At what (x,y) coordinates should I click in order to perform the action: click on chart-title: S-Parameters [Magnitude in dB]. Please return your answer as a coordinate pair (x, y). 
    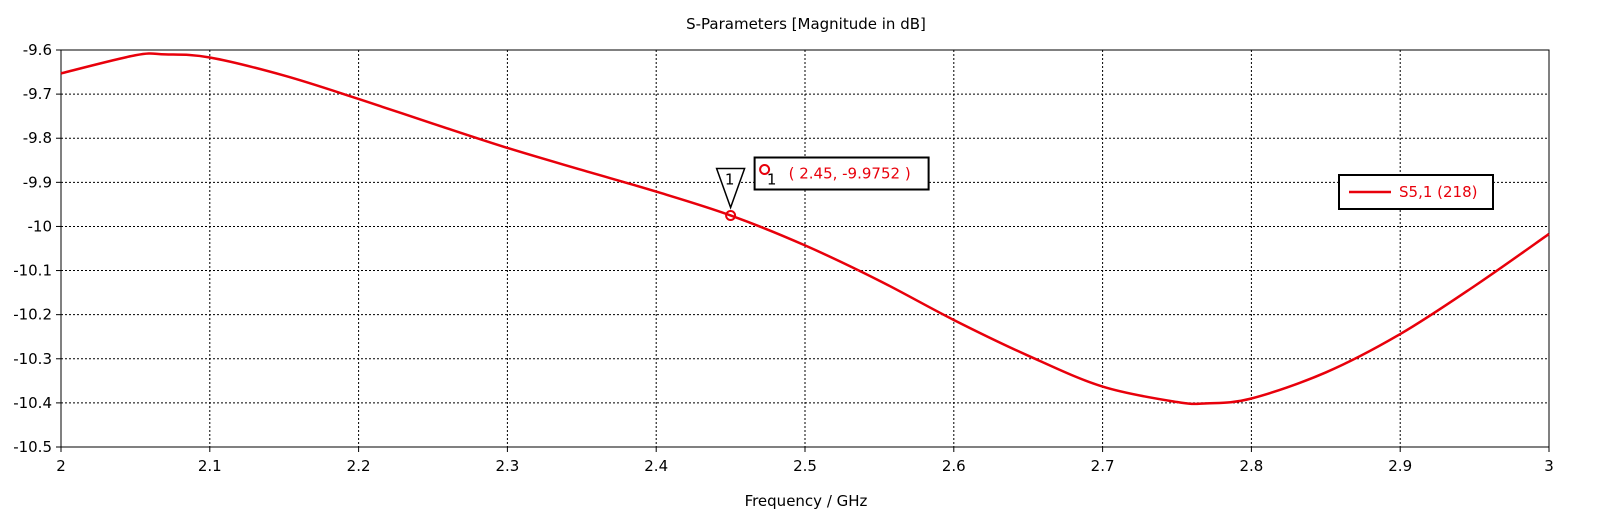
    Looking at the image, I should click on (806, 24).